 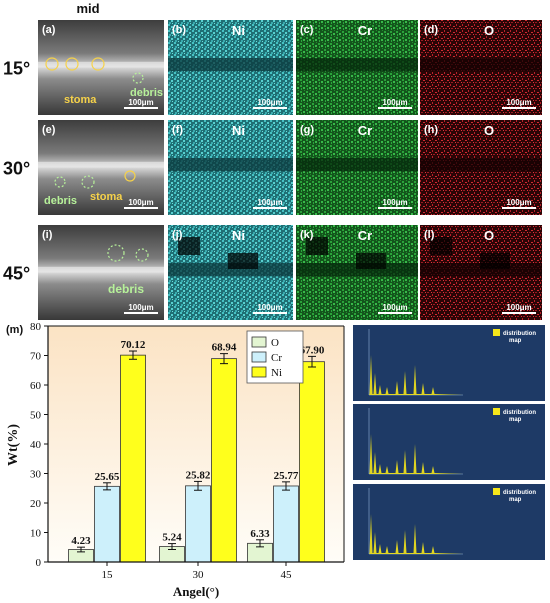 What do you see at coordinates (16, 169) in the screenshot?
I see `angle-label: 30°` at bounding box center [16, 169].